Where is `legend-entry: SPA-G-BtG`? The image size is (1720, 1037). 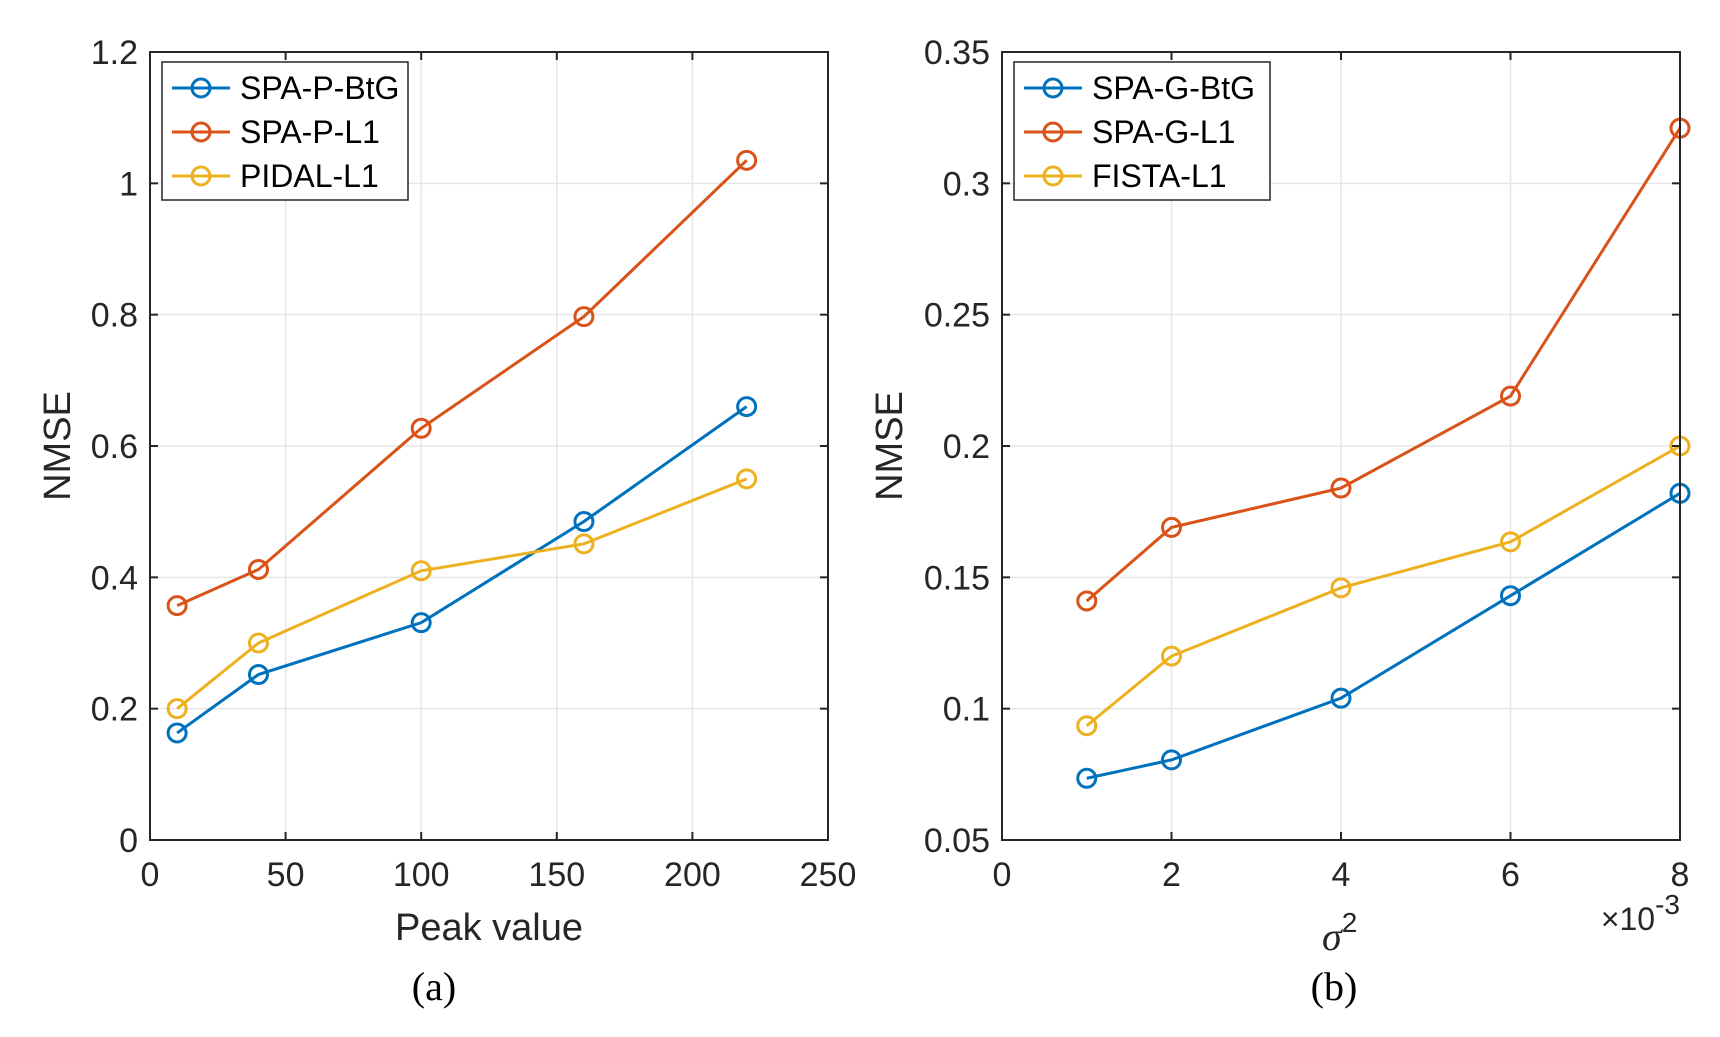
legend-entry: SPA-G-BtG is located at coordinates (1139, 88).